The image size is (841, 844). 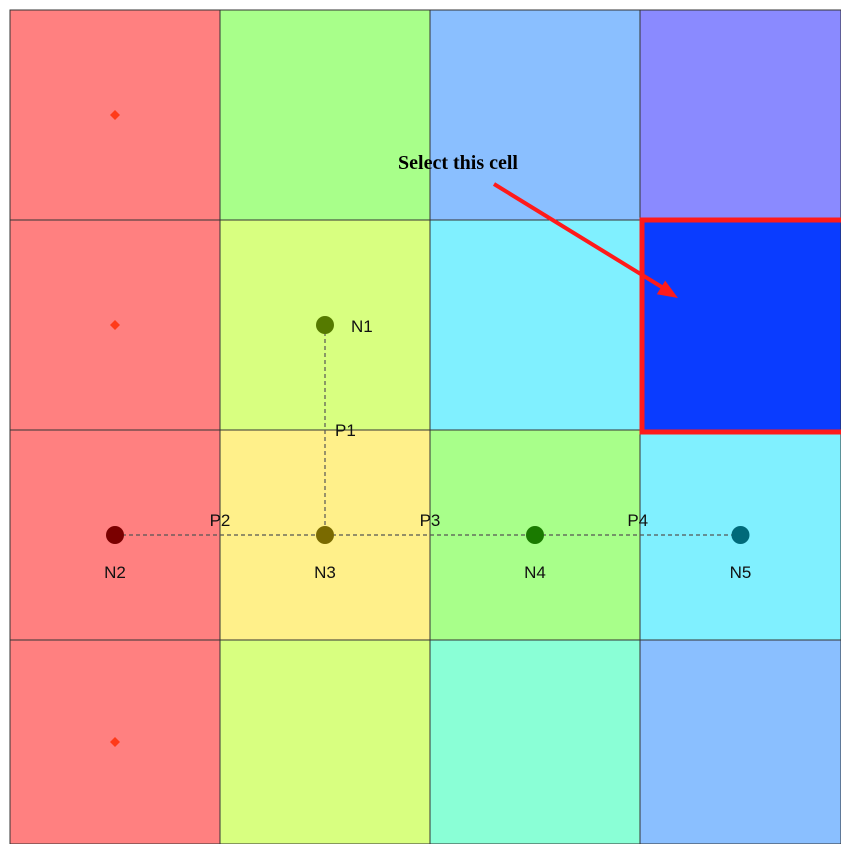 I want to click on node-label-n5: N5, so click(x=741, y=572).